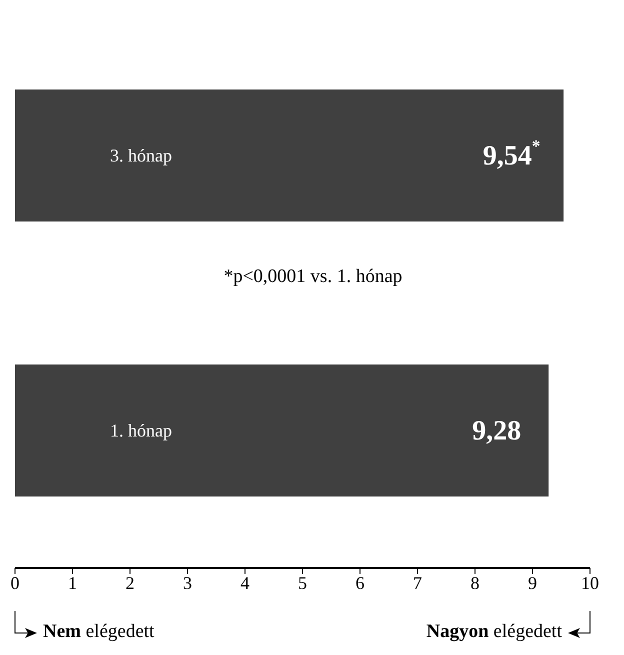 The image size is (624, 655). Describe the element at coordinates (313, 277) in the screenshot. I see `annotation: *p<0,0001 vs. 1. hónap` at that location.